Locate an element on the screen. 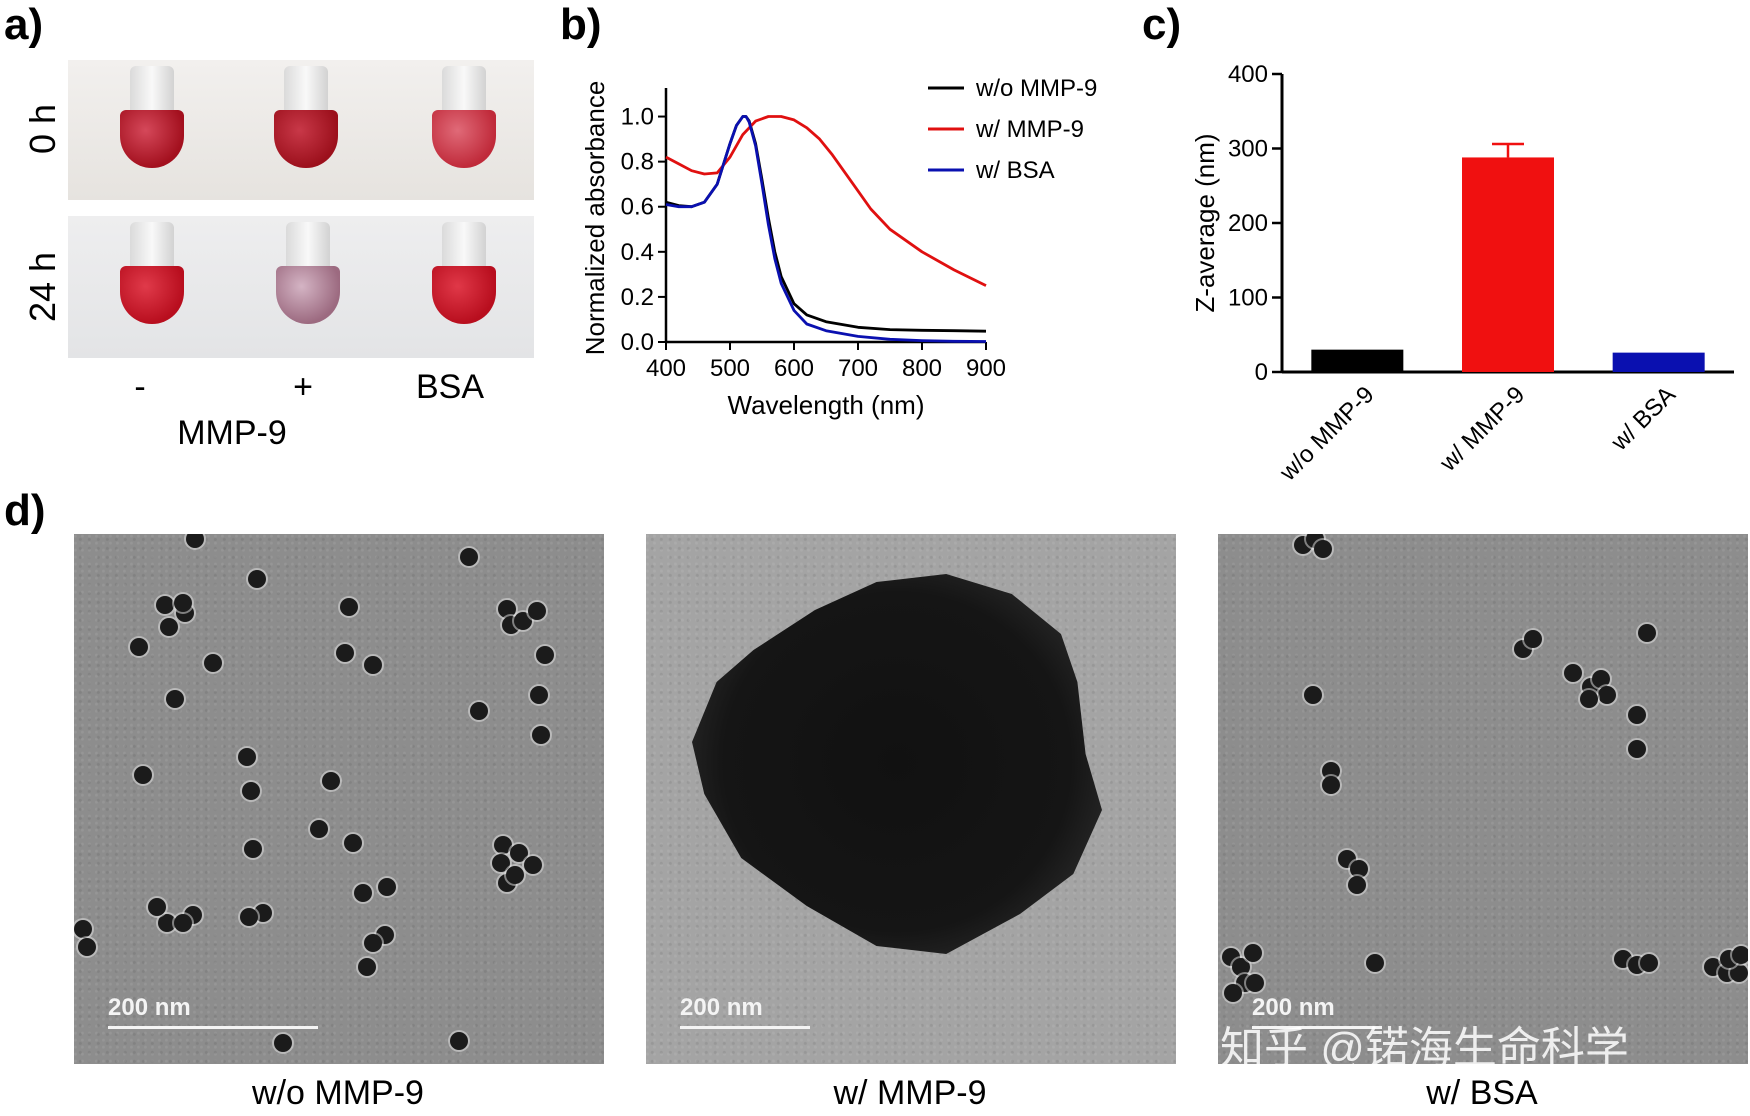 Image resolution: width=1750 pixels, height=1116 pixels. tube-bsa-24h is located at coordinates (464, 281).